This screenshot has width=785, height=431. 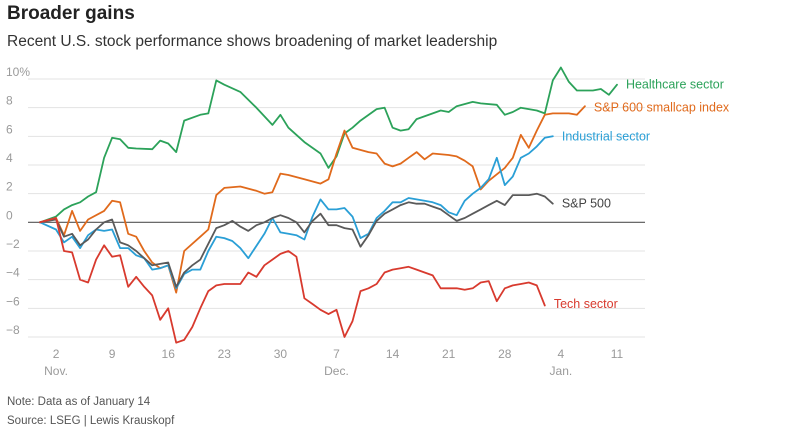 What do you see at coordinates (606, 136) in the screenshot?
I see `series-label-industrial: Industrial sector` at bounding box center [606, 136].